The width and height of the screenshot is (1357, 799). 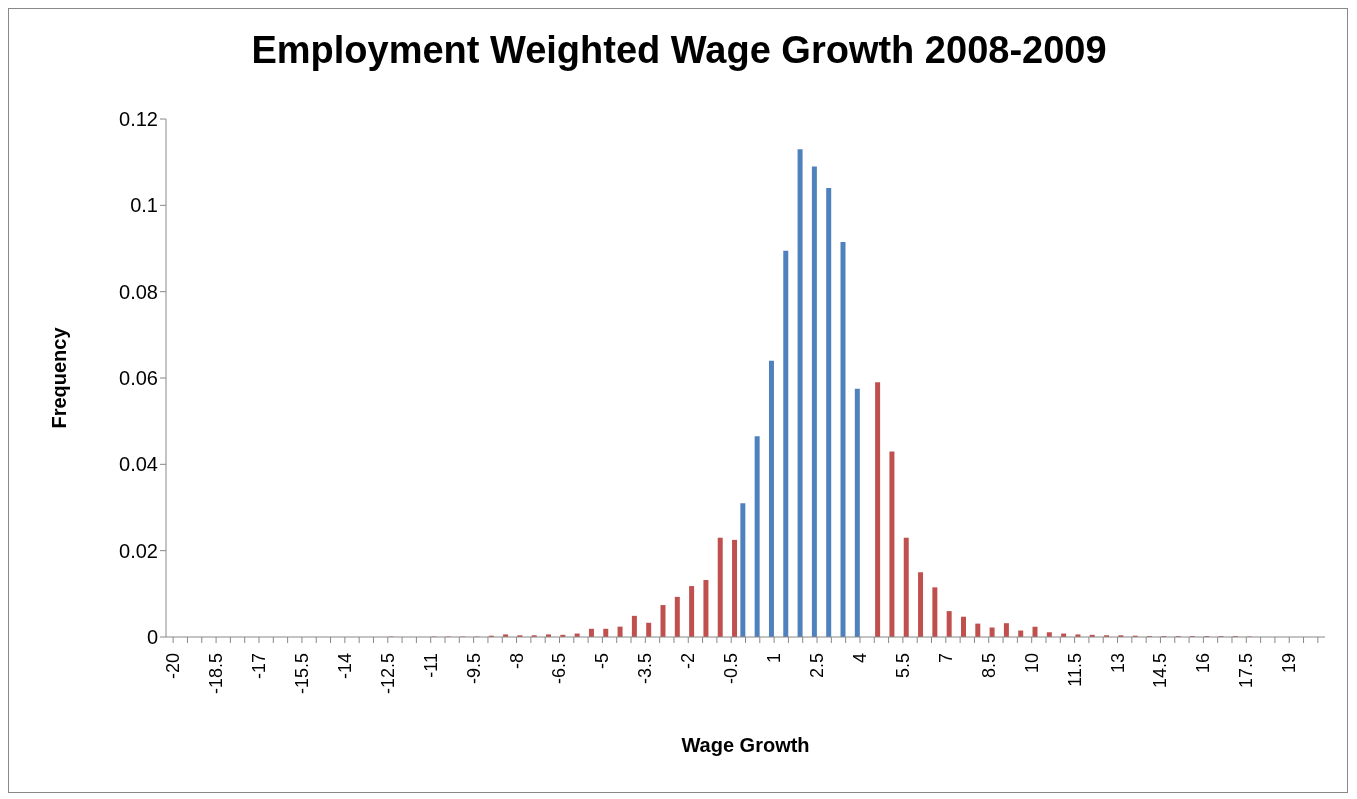 I want to click on x-tick-label: -6.5, so click(x=559, y=669).